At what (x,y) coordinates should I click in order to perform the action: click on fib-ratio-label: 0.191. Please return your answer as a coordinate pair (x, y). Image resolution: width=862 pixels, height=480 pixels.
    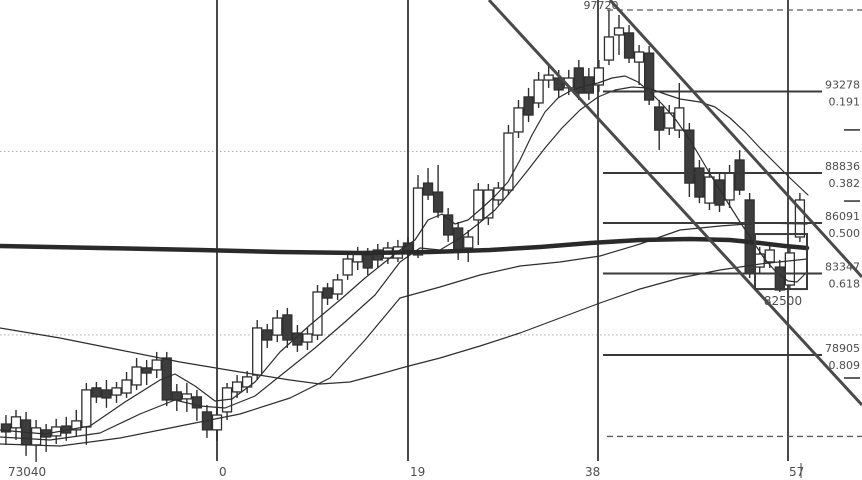
    Looking at the image, I should click on (845, 101).